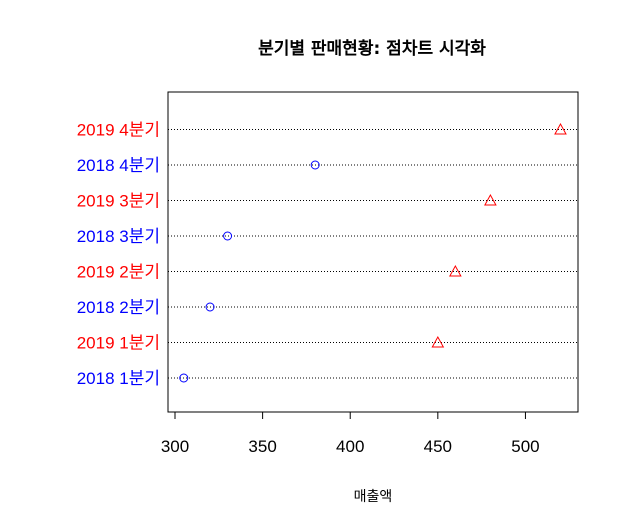 The image size is (627, 531). Describe the element at coordinates (350, 446) in the screenshot. I see `x-tick-label: 400` at that location.